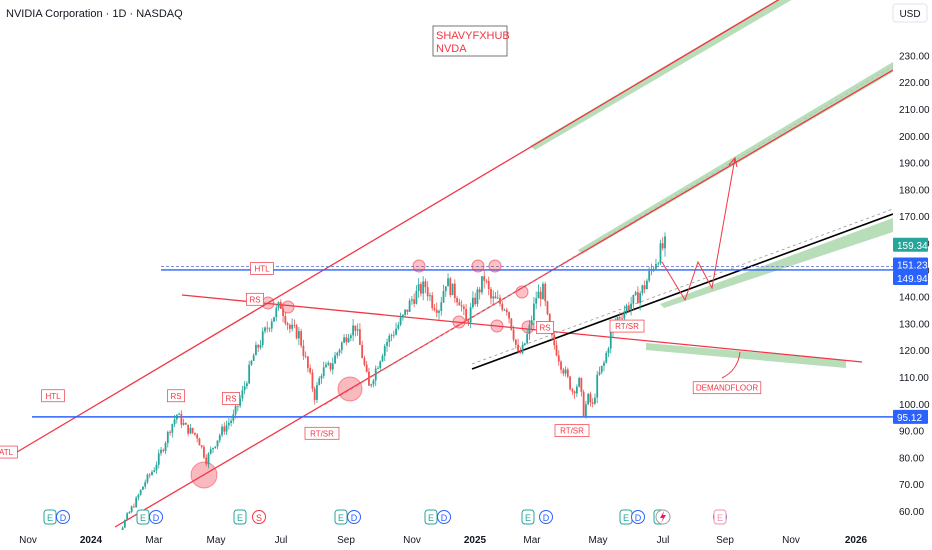 This screenshot has height=550, width=932. What do you see at coordinates (914, 110) in the screenshot?
I see `y-tick-label: 210.00` at bounding box center [914, 110].